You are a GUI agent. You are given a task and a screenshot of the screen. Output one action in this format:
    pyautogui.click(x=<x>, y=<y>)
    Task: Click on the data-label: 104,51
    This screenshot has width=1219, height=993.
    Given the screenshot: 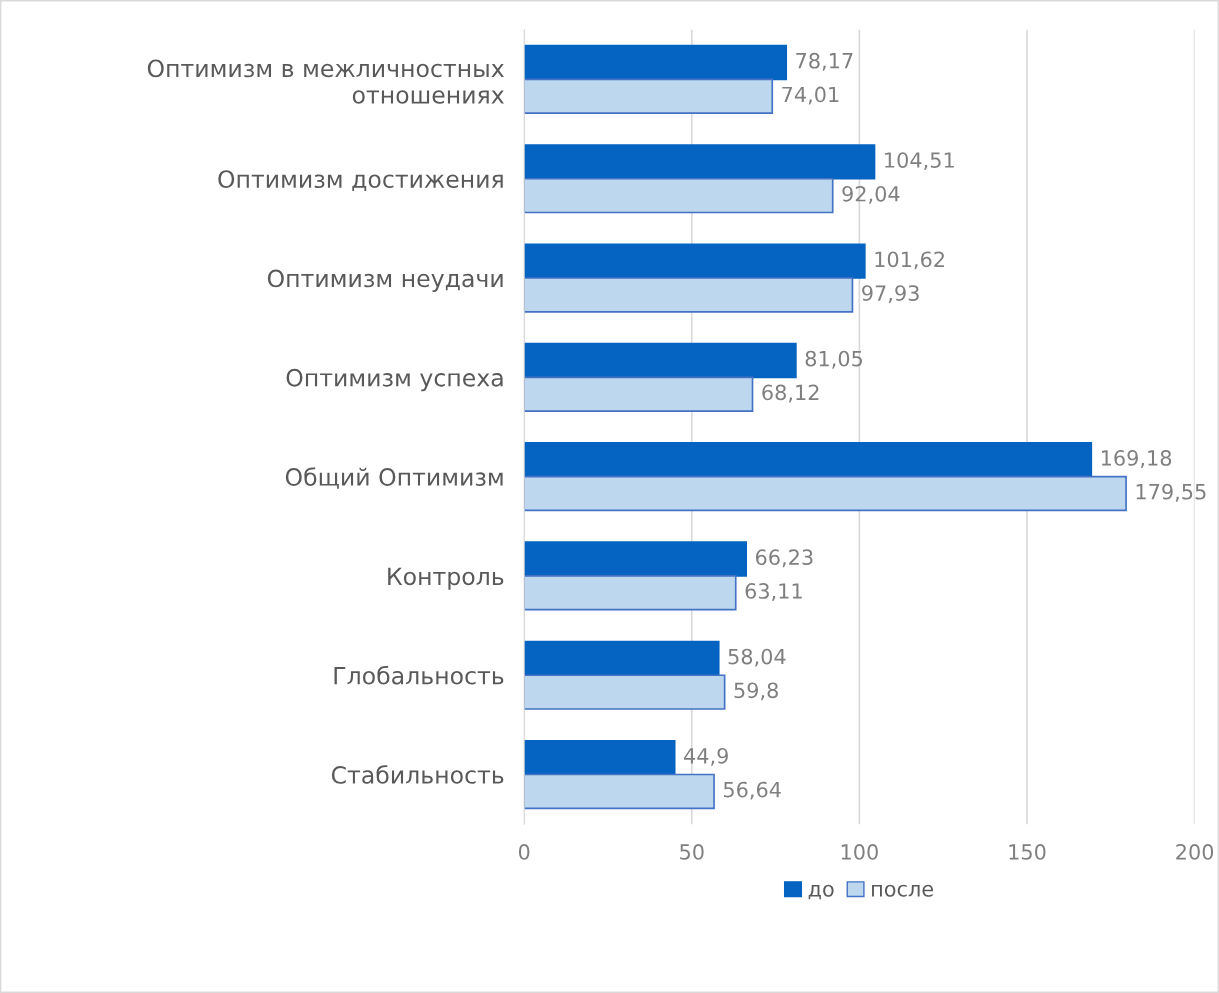 What is the action you would take?
    pyautogui.click(x=919, y=161)
    